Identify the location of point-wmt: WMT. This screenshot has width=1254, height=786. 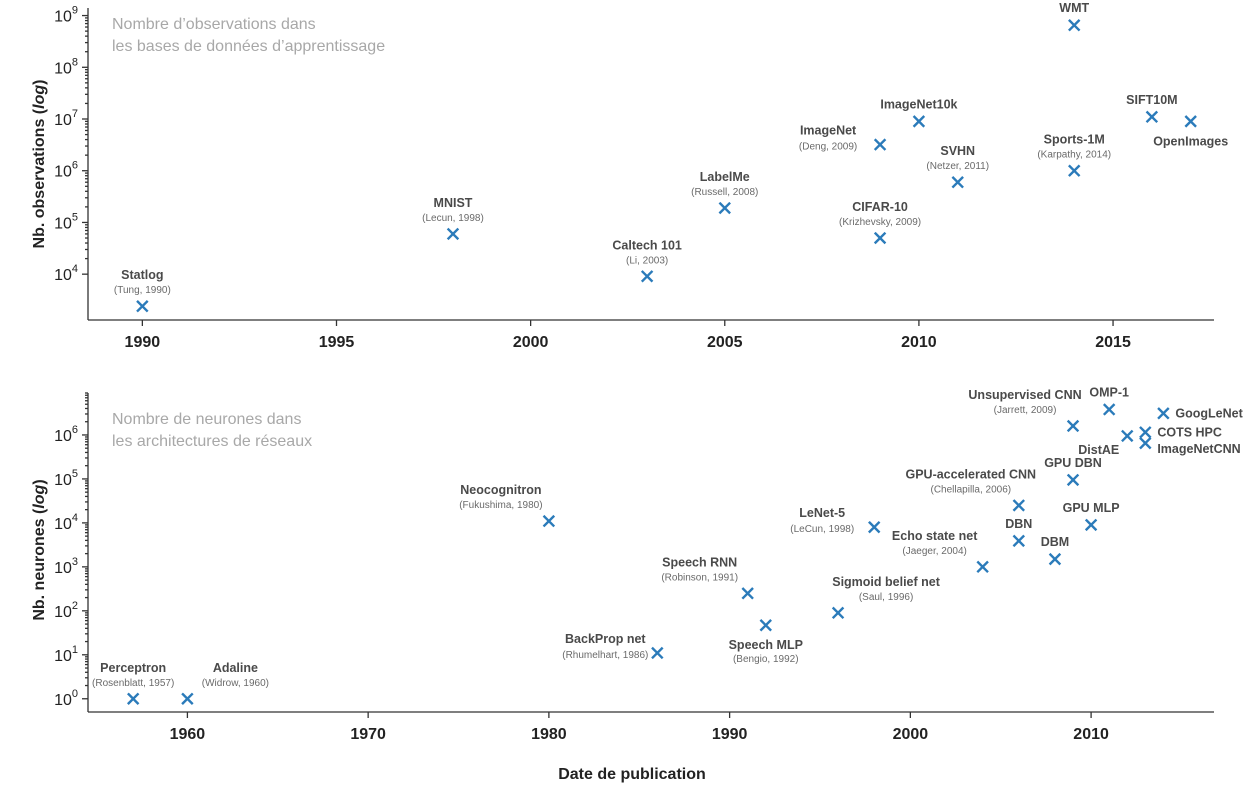
(1074, 16).